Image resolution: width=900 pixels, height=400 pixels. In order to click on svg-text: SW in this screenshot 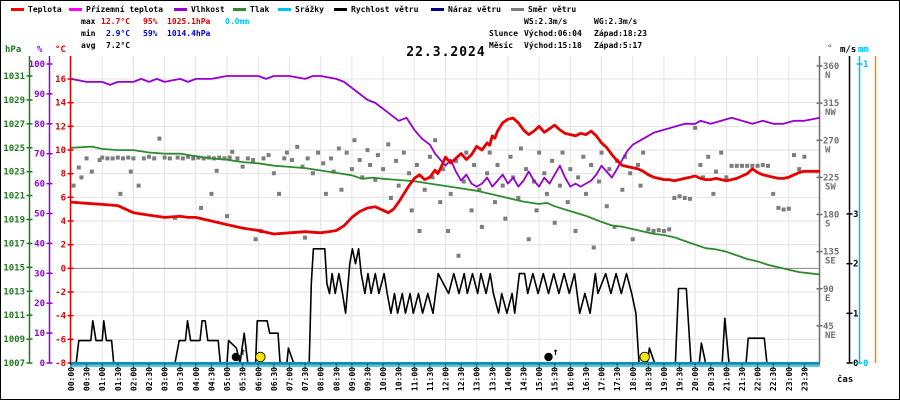, I will do `click(830, 187)`.